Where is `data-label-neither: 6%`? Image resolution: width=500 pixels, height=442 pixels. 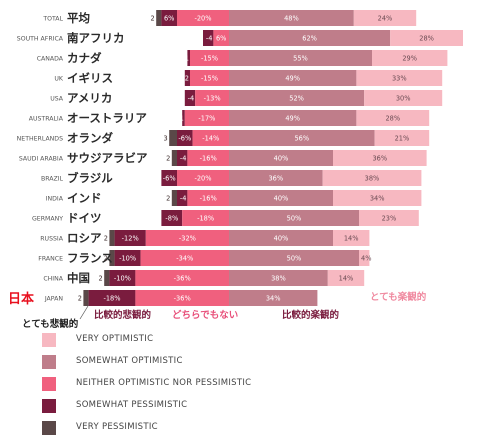 data-label-neither: 6% is located at coordinates (221, 39).